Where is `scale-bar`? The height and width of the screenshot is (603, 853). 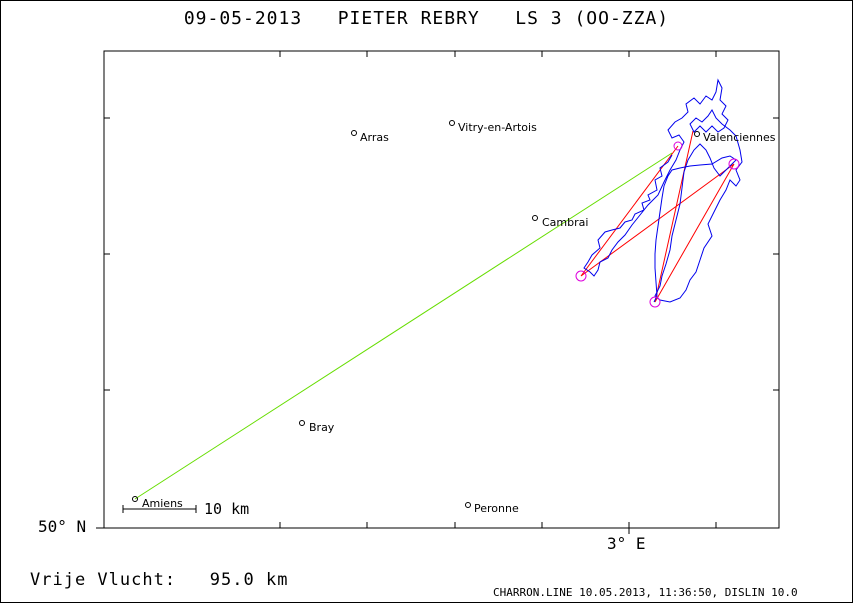
scale-bar is located at coordinates (159, 509).